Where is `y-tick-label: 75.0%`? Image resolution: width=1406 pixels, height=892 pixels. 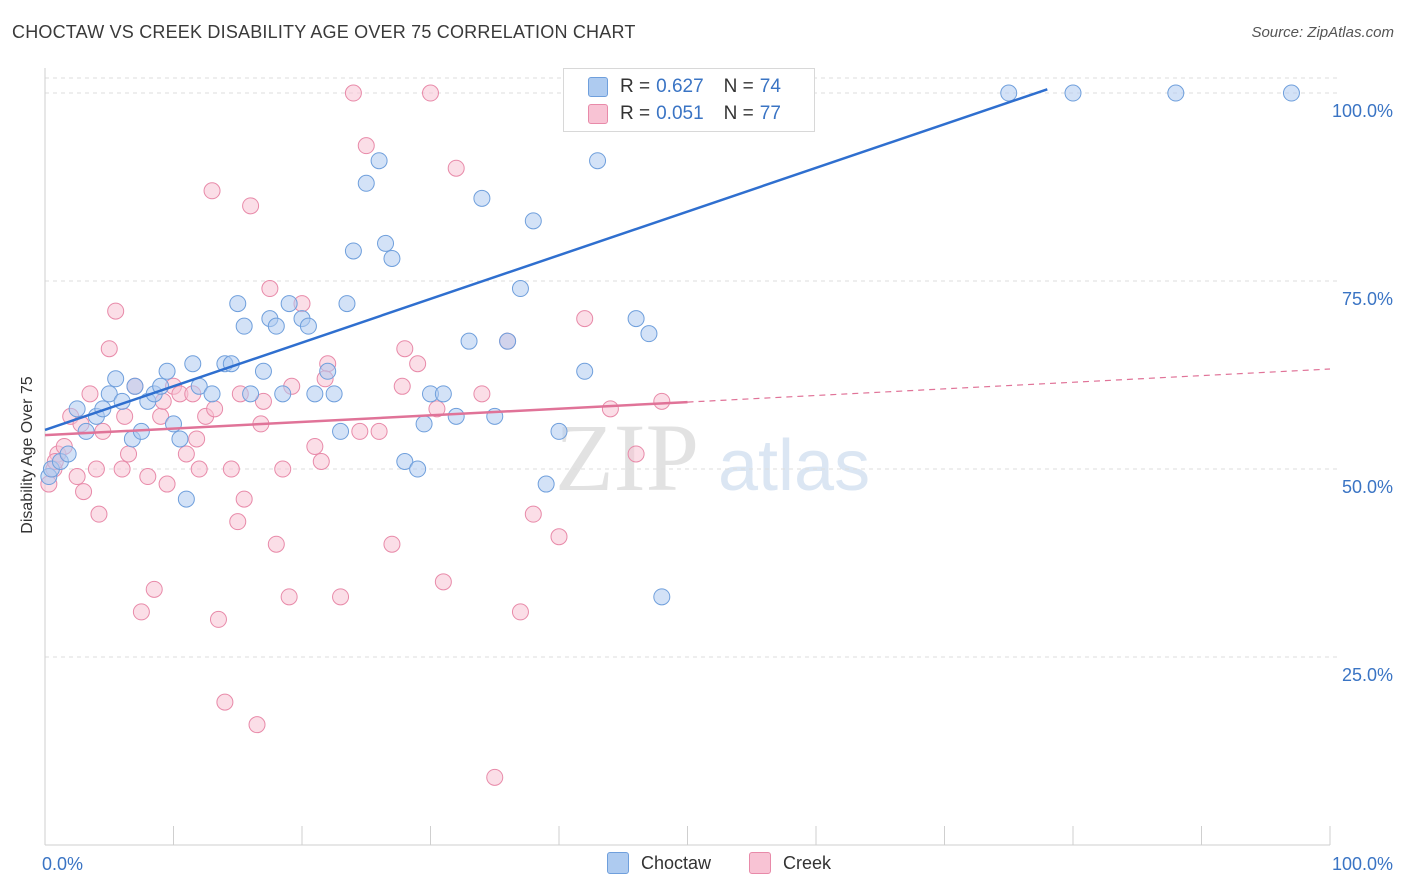 y-tick-label: 75.0% is located at coordinates (1367, 299).